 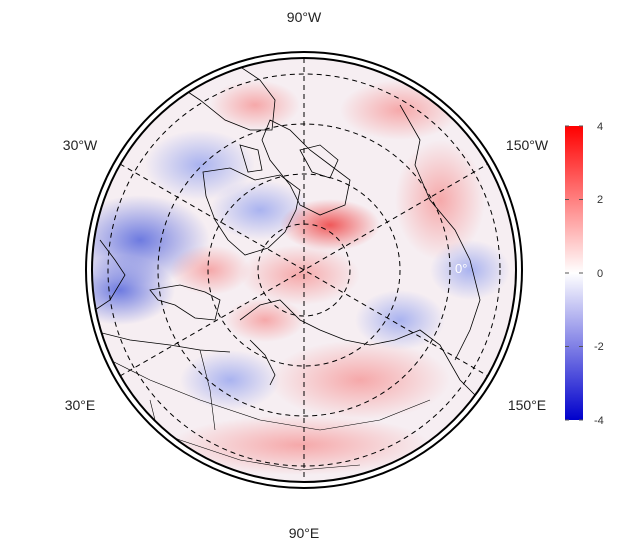 What do you see at coordinates (599, 347) in the screenshot?
I see `colorbar-tick-label: -2` at bounding box center [599, 347].